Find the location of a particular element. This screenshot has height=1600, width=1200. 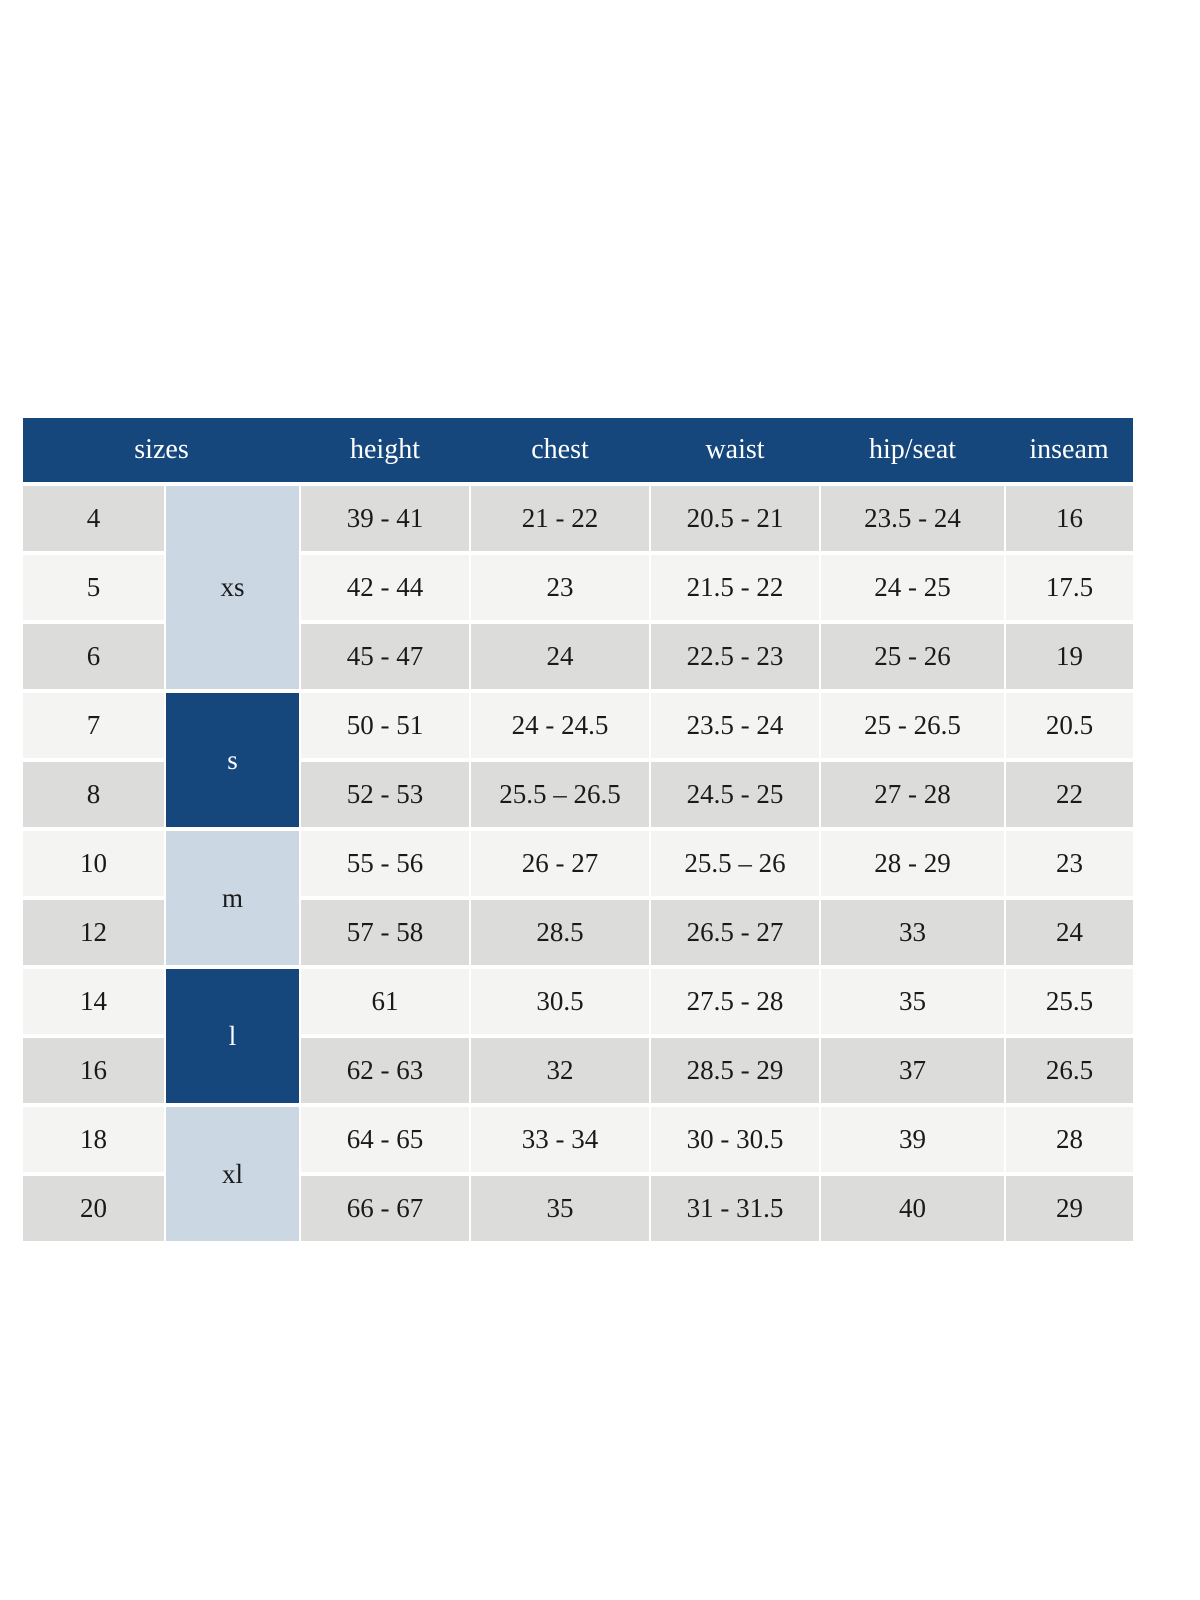

header-row: sizes height chest waist hip/seat inseam is located at coordinates (578, 450).